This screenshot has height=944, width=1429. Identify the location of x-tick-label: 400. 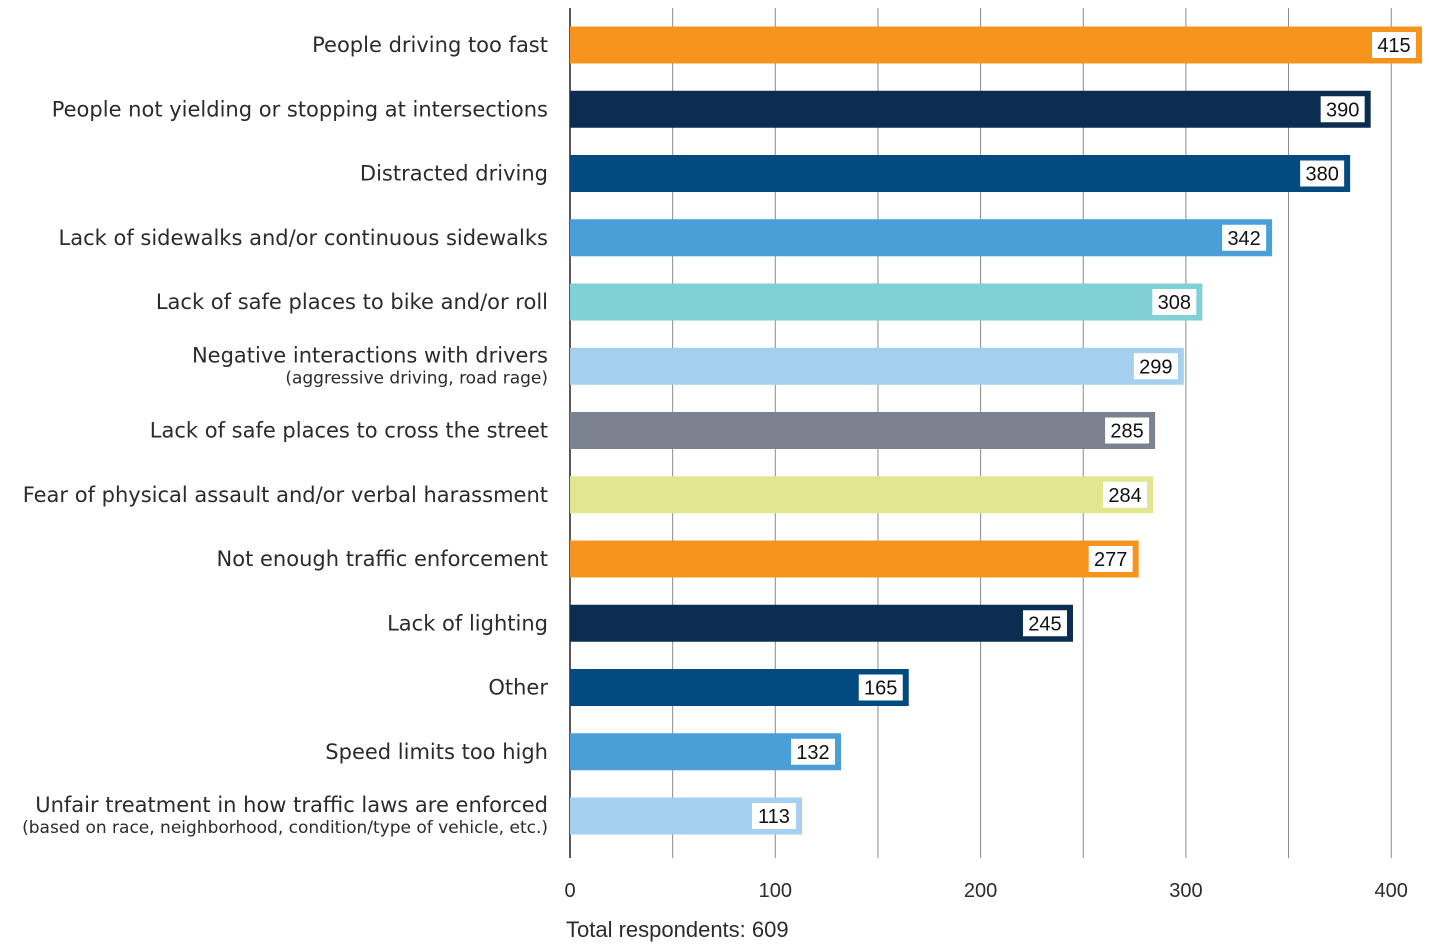
(1391, 891).